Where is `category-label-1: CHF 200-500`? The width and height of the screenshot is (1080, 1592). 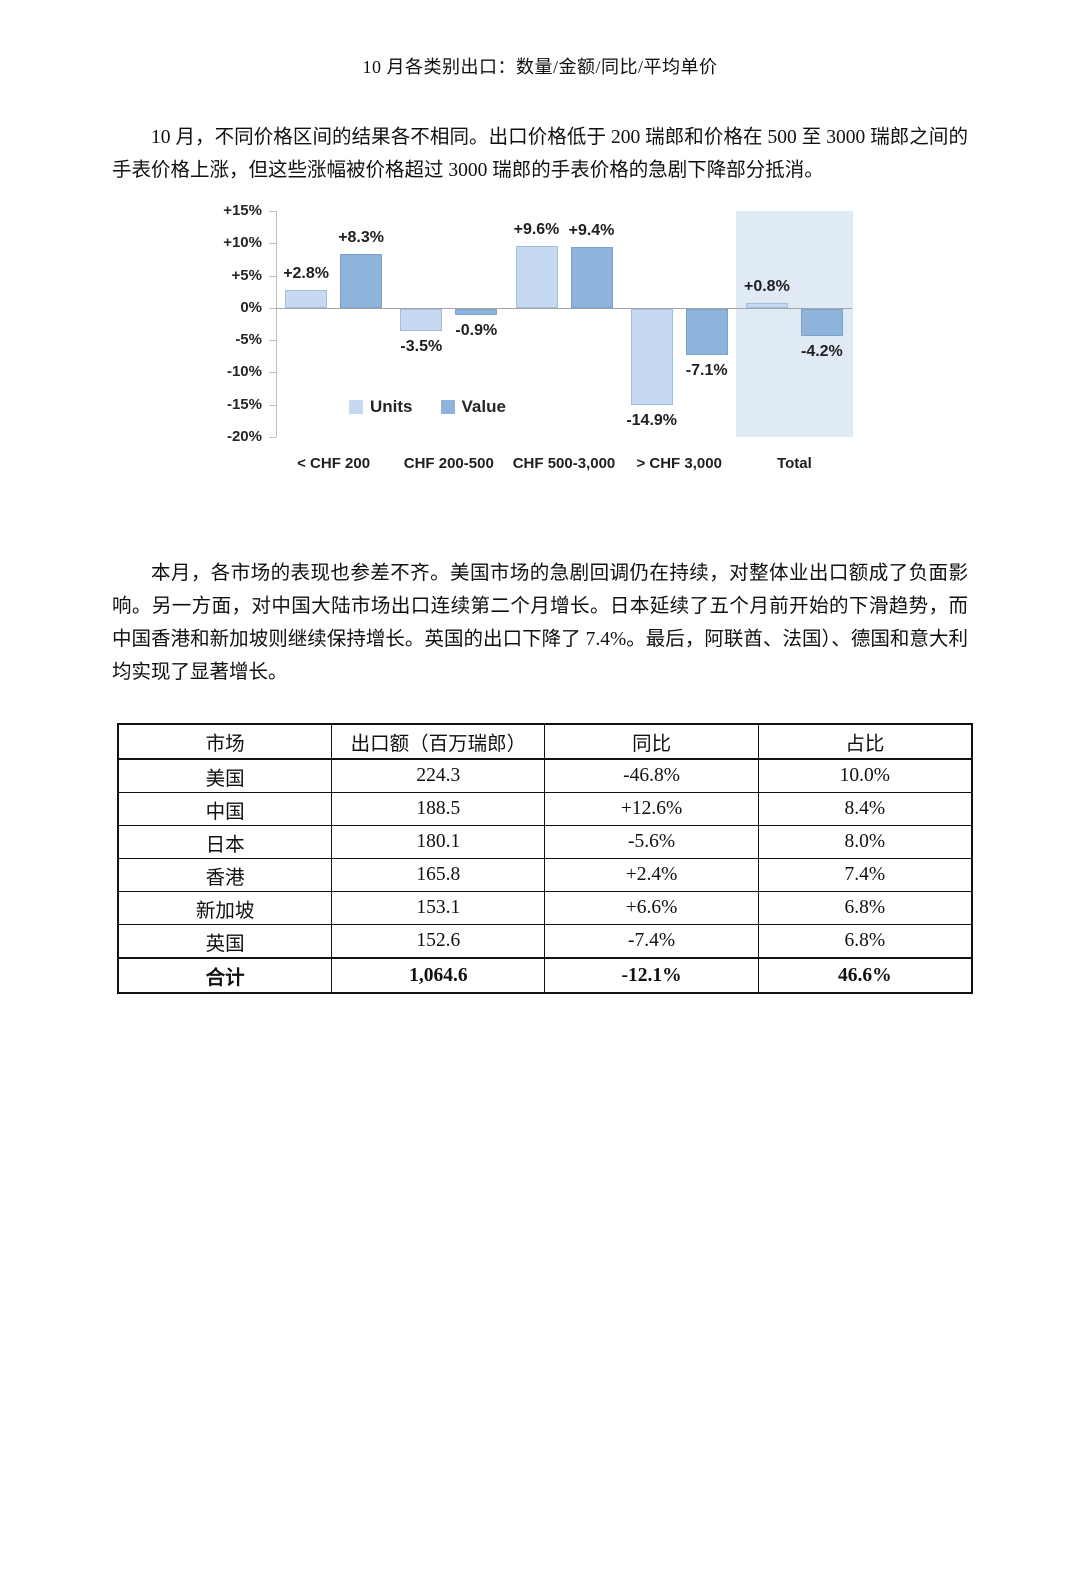 category-label-1: CHF 200-500 is located at coordinates (448, 463).